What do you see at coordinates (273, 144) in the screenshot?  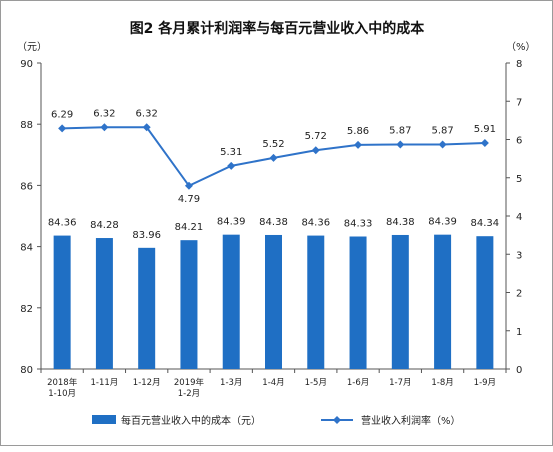 I see `line-value-label: 5.52` at bounding box center [273, 144].